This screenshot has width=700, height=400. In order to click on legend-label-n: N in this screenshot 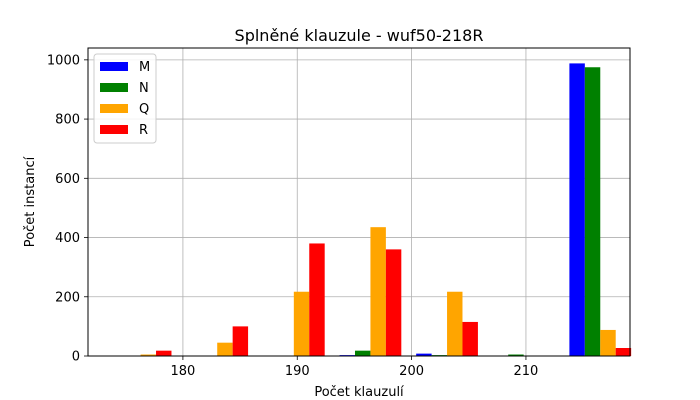, I will do `click(144, 88)`.